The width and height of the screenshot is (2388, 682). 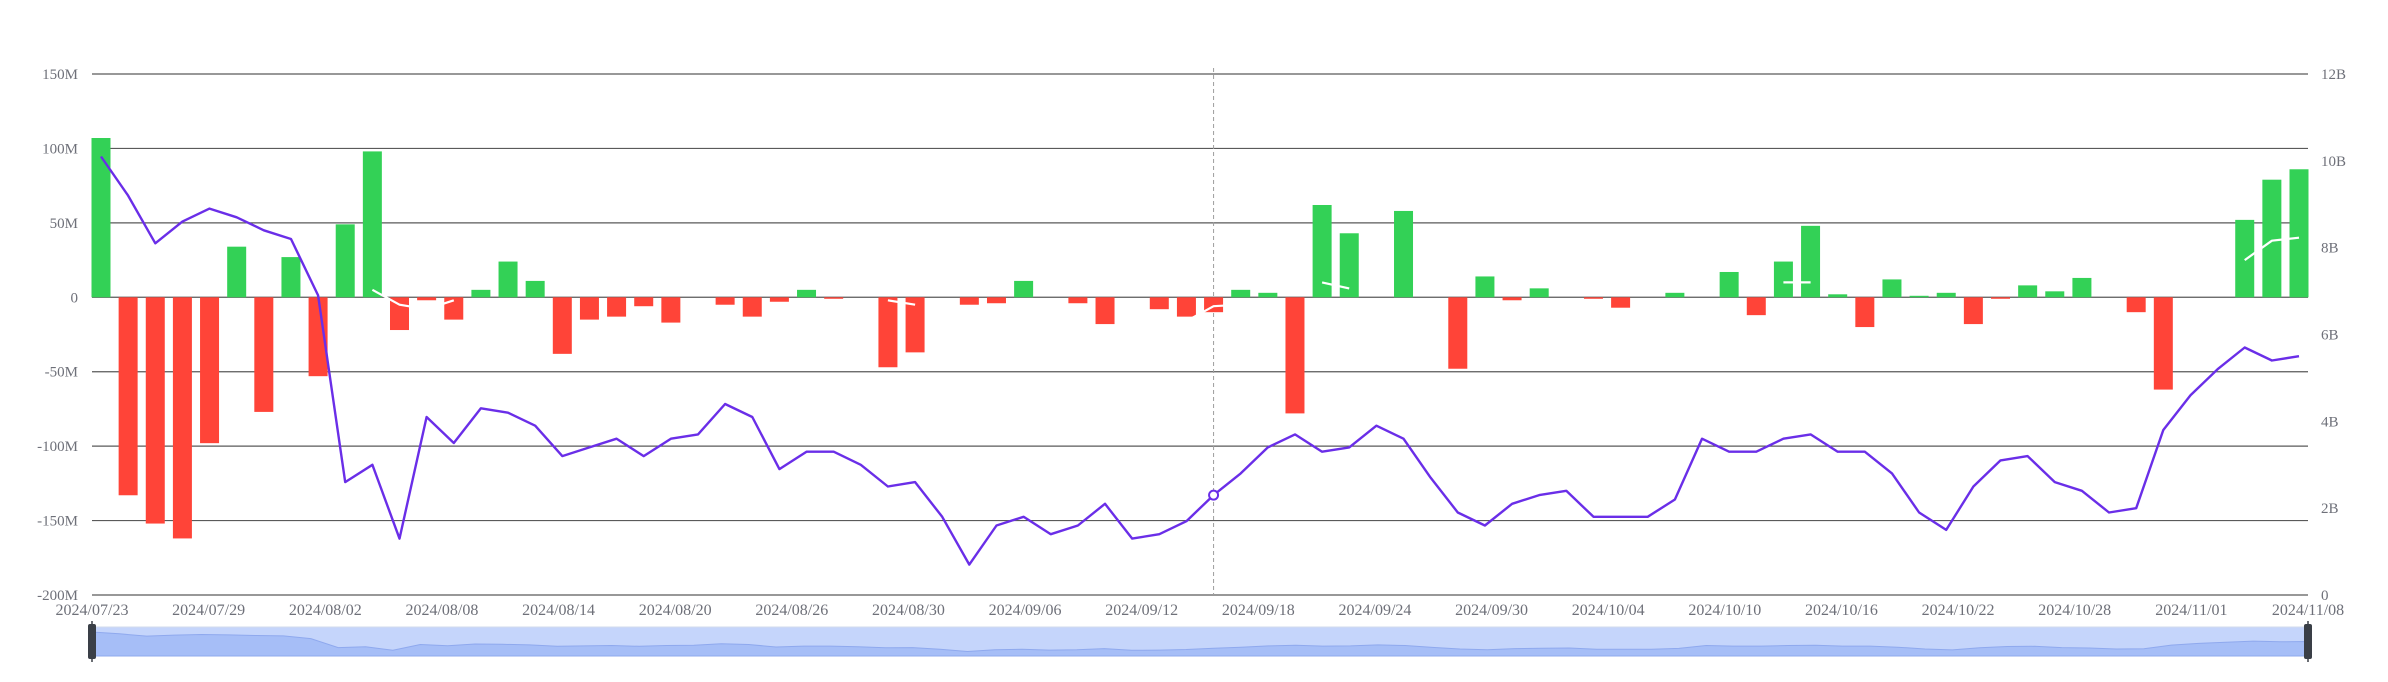 What do you see at coordinates (908, 610) in the screenshot?
I see `x-axis-tick: 2024/08/30` at bounding box center [908, 610].